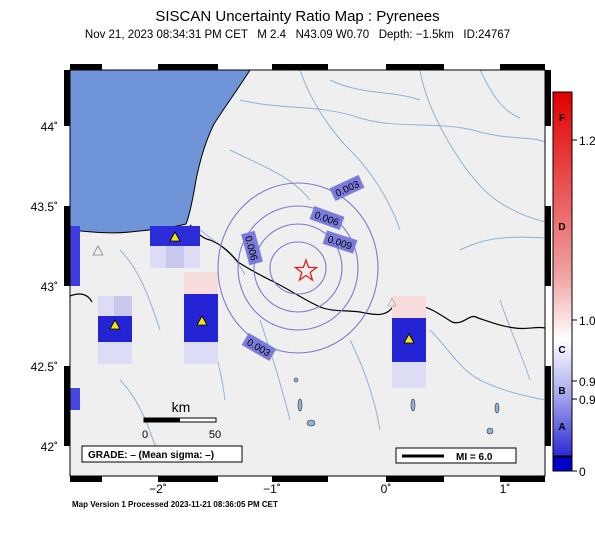 This screenshot has height=543, width=595. What do you see at coordinates (49, 287) in the screenshot?
I see `svg-text: 43˚` at bounding box center [49, 287].